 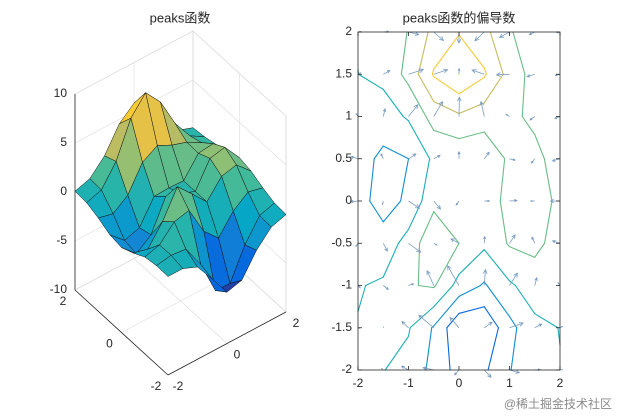 I want to click on y-tick-label: 2, so click(x=63, y=301).